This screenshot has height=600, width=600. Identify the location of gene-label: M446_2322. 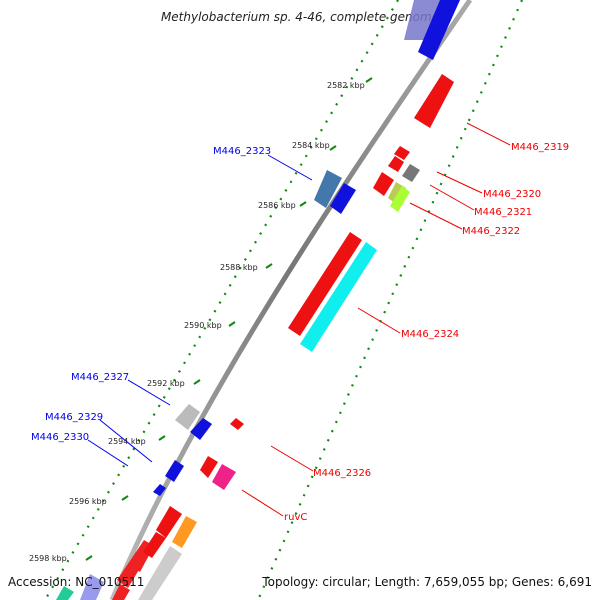
(491, 231).